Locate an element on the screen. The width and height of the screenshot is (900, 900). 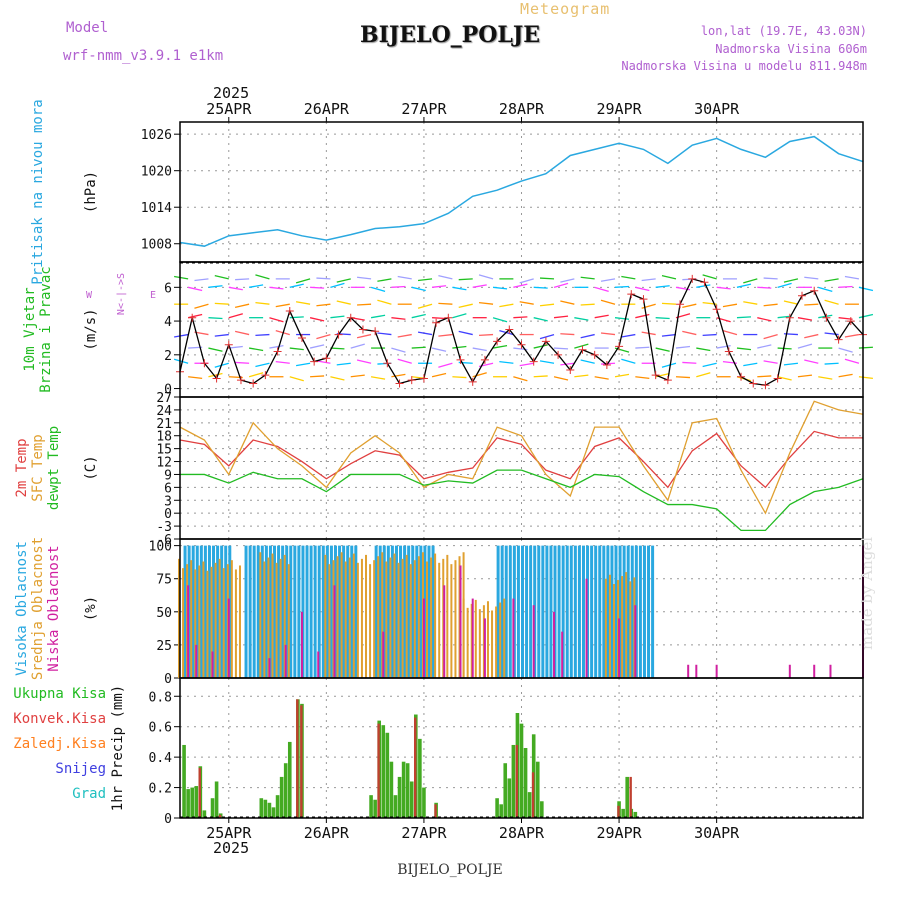
y-tick-label: 25 is located at coordinates (164, 646).